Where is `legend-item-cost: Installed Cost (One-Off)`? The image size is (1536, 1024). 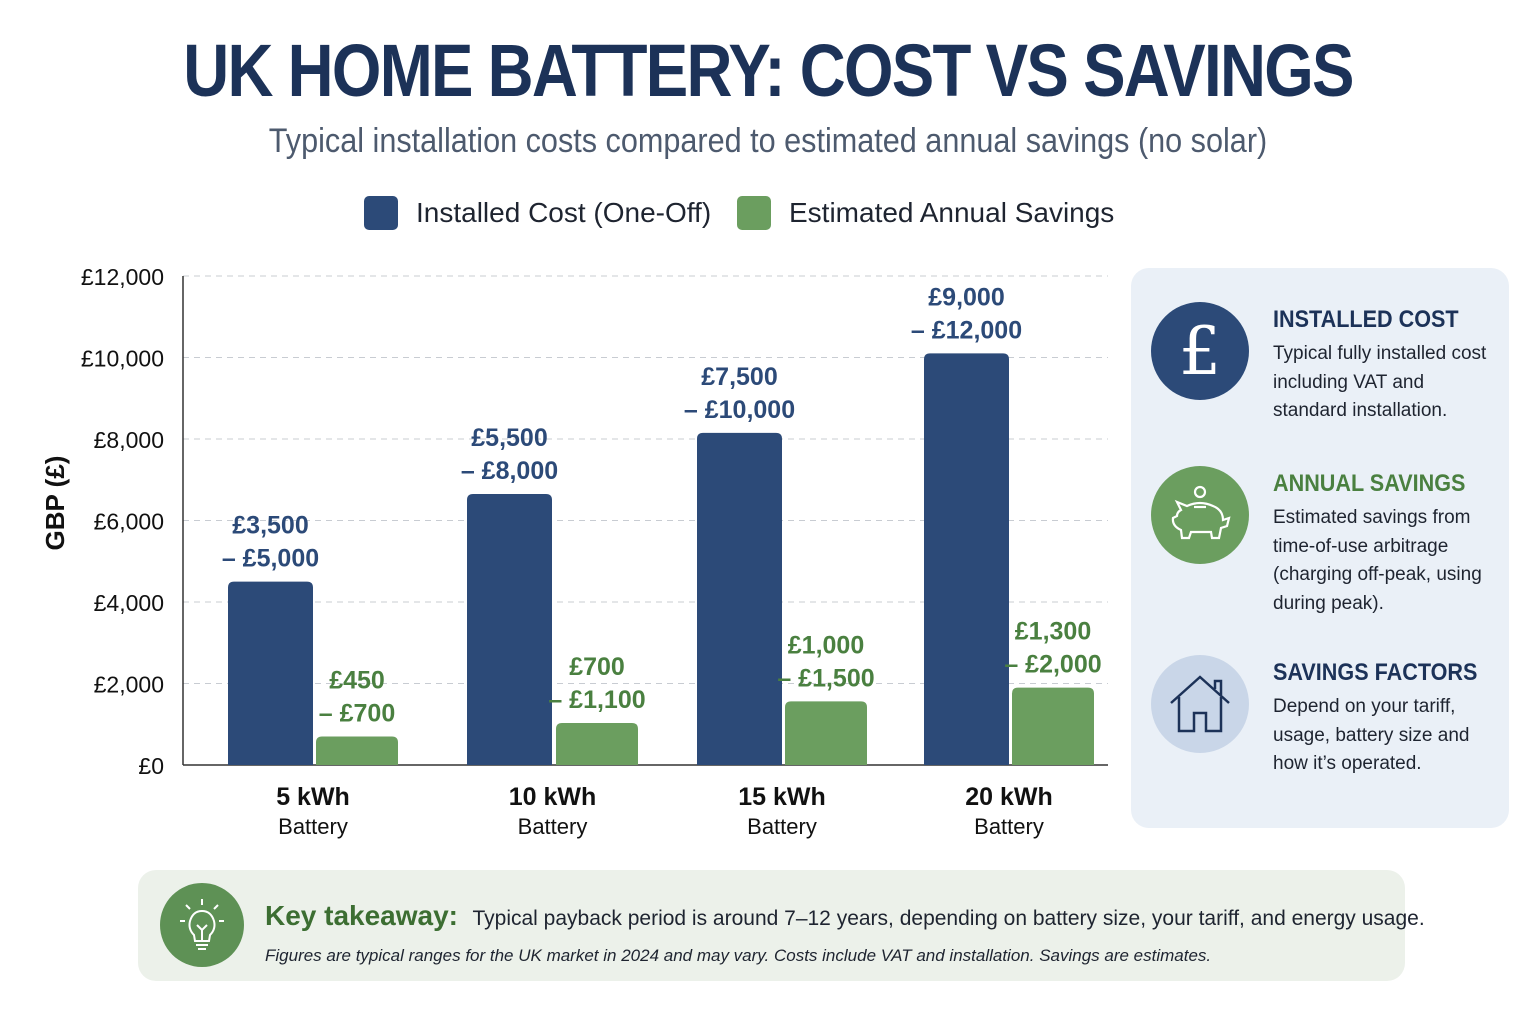
legend-item-cost: Installed Cost (One-Off) is located at coordinates (537, 213).